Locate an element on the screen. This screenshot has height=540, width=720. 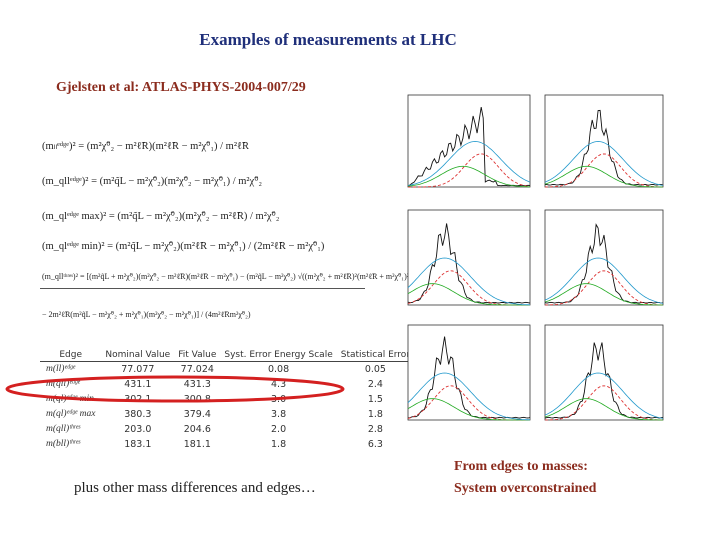
table-cell: 379.4 is located at coordinates (197, 414).